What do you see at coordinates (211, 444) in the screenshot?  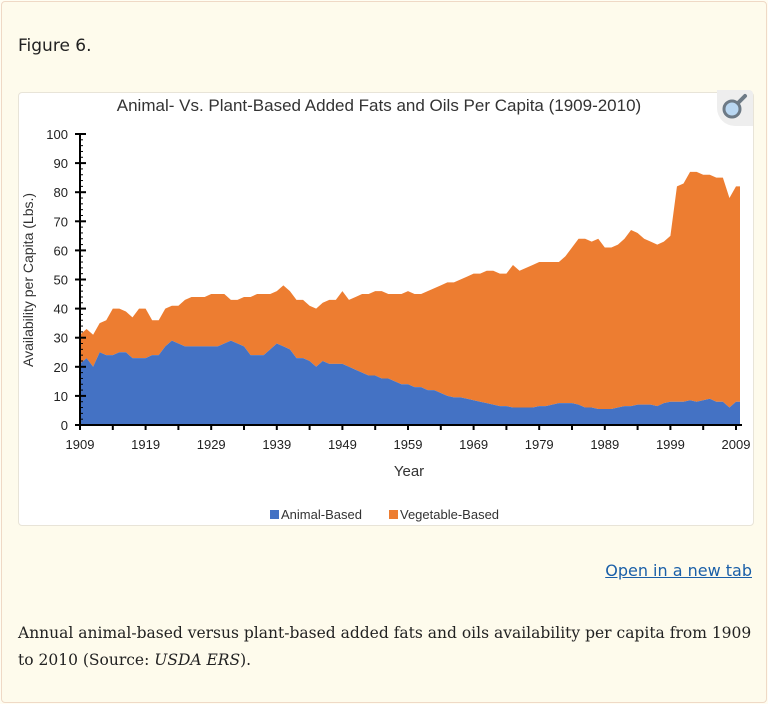 I see `x-tick-label: 1929` at bounding box center [211, 444].